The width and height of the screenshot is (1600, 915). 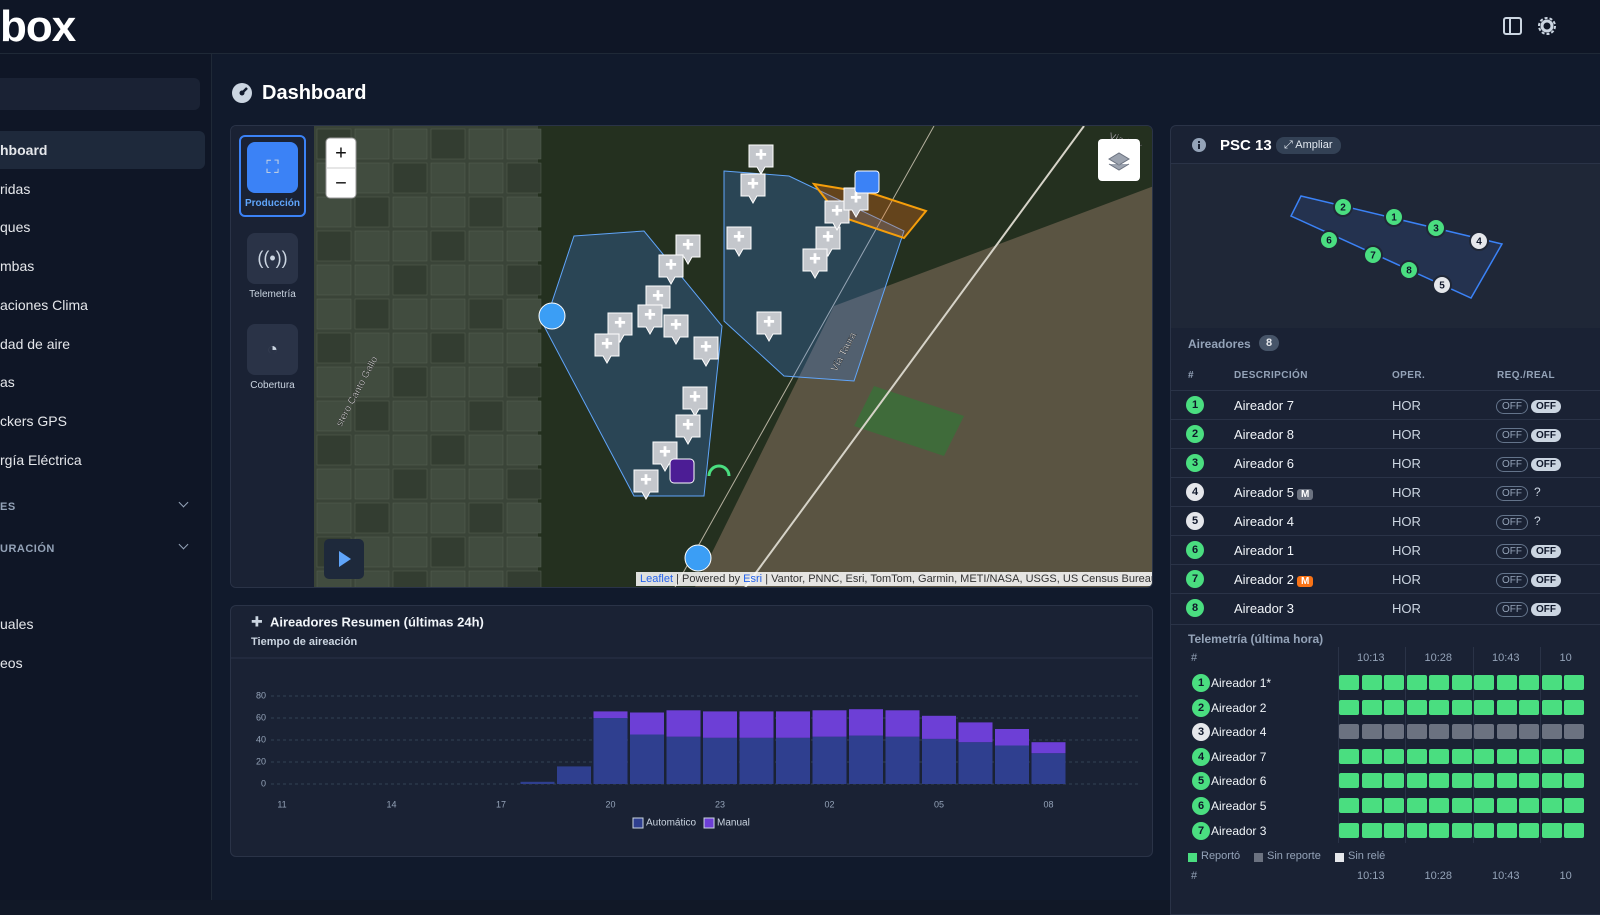 I want to click on attr-link: Leaflet, so click(x=657, y=579).